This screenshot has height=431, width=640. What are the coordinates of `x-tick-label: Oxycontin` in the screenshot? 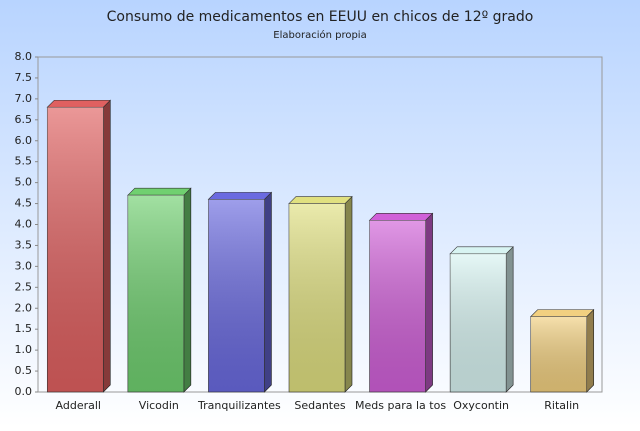 It's located at (481, 405).